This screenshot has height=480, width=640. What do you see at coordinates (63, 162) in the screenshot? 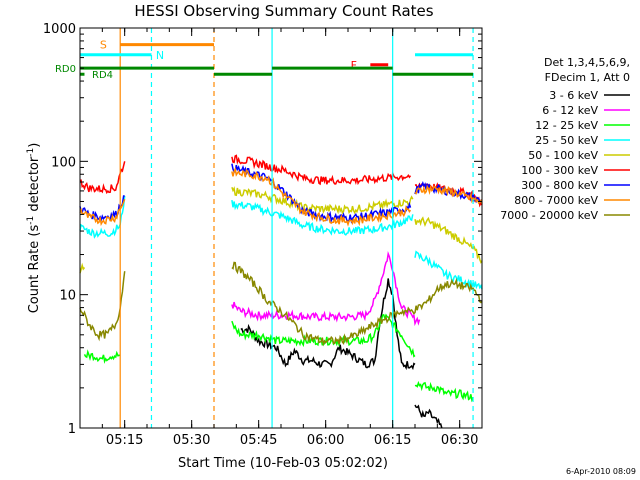
I see `y-tick-label: 100` at bounding box center [63, 162].